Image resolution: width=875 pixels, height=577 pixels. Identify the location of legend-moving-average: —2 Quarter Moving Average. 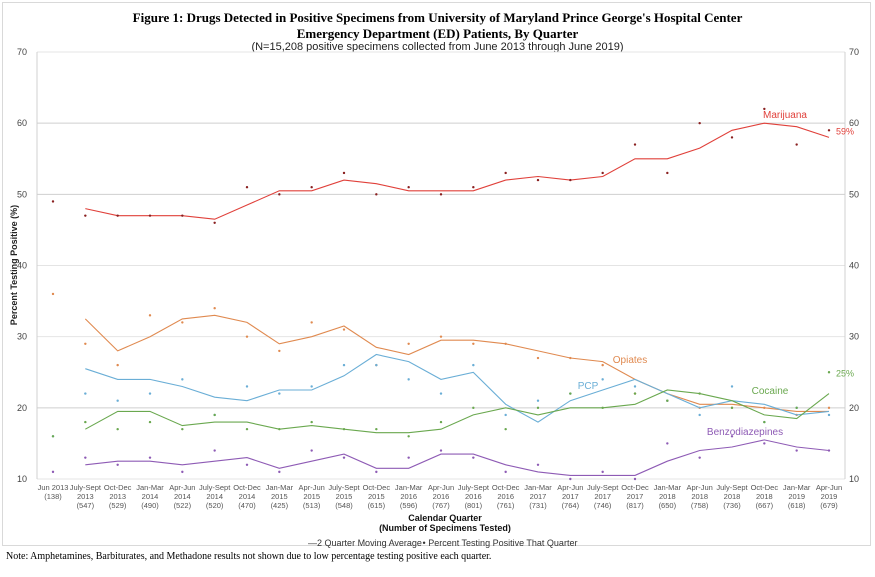
(365, 543).